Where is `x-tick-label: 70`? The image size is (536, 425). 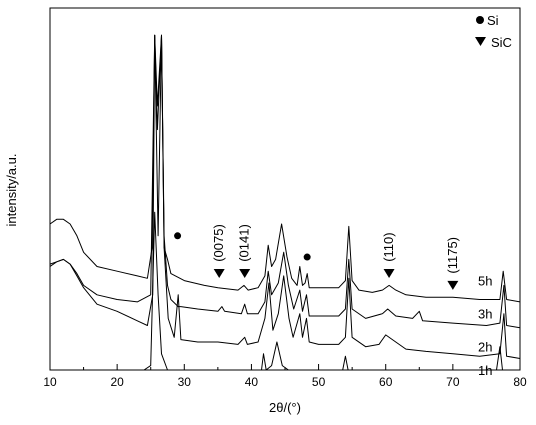
x-tick-label: 70 is located at coordinates (453, 382).